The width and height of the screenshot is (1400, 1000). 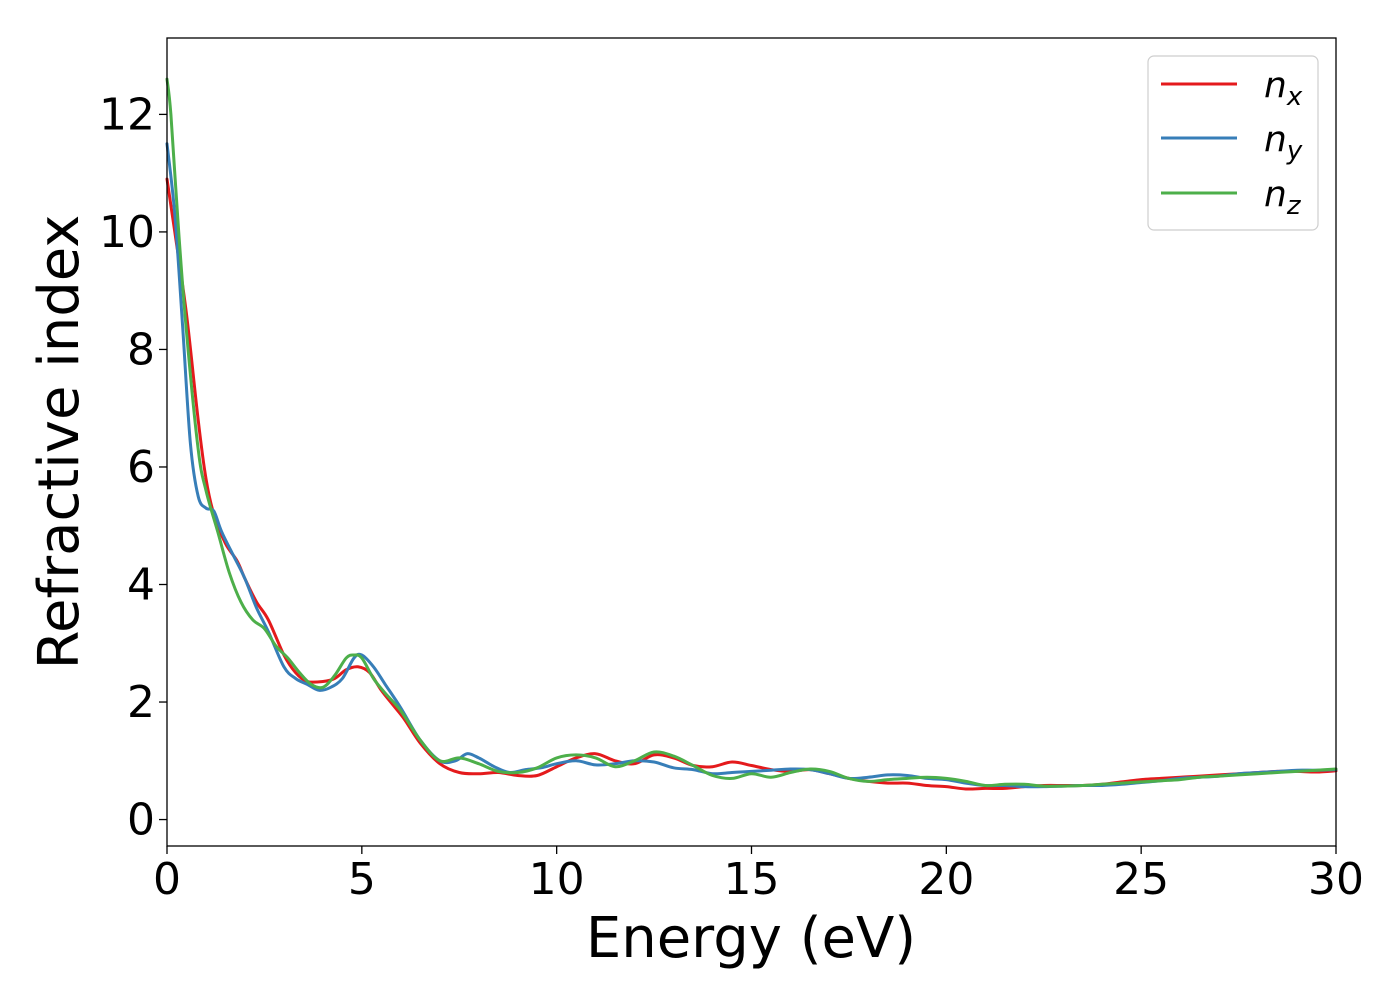 I want to click on legend-box, so click(x=1233, y=143).